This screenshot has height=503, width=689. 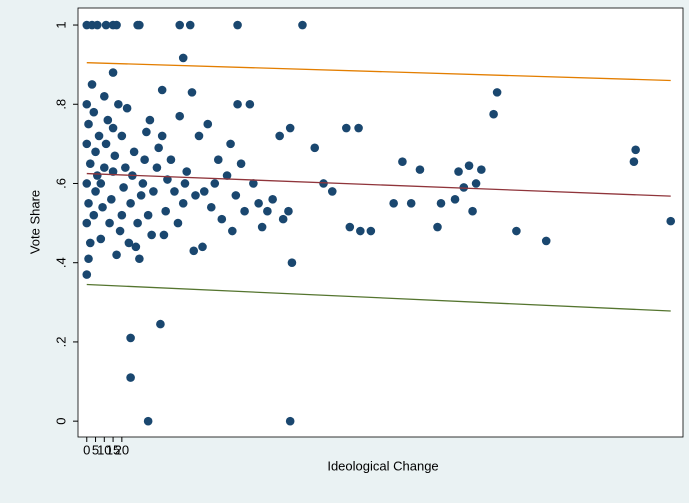 I want to click on x-tick-label: 20, so click(x=122, y=449).